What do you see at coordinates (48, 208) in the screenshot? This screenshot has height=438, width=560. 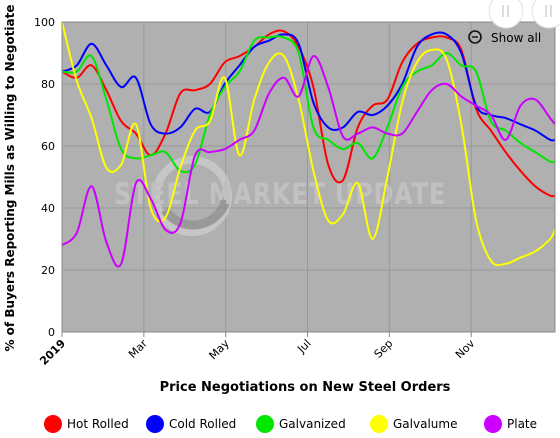 I see `y-tick-label: 40` at bounding box center [48, 208].